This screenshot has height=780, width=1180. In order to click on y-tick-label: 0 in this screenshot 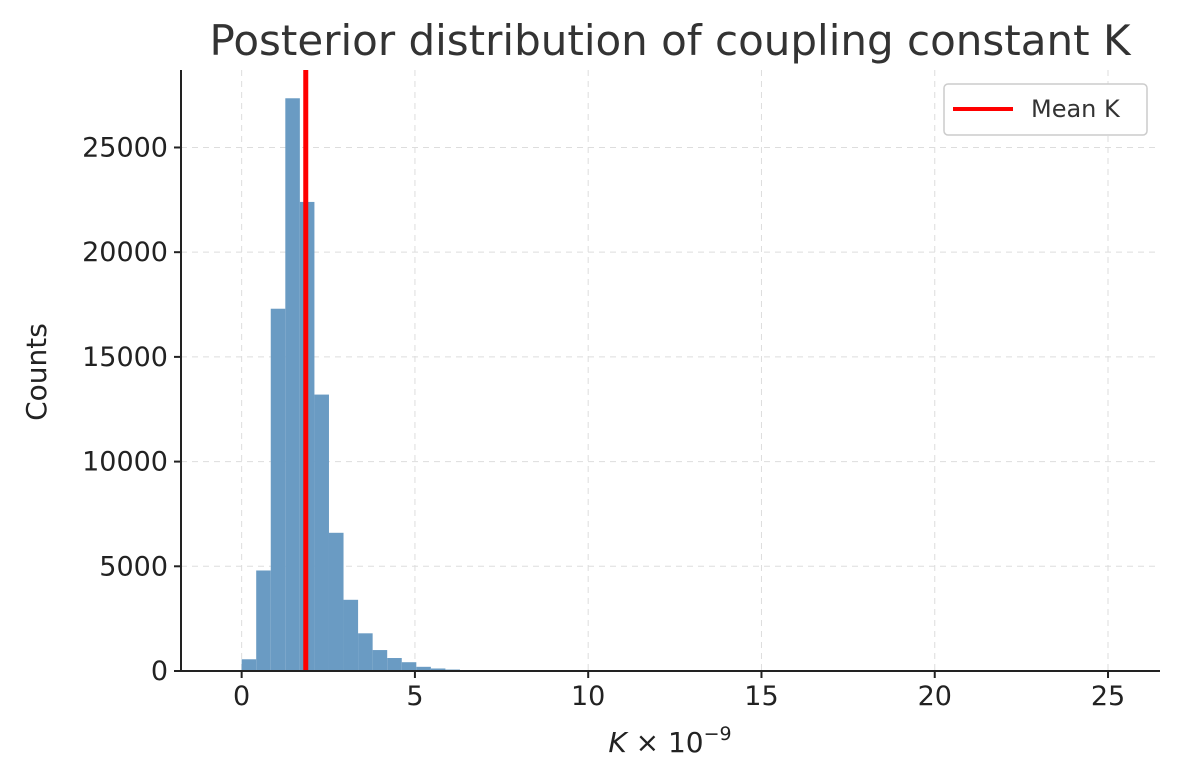, I will do `click(159, 671)`.